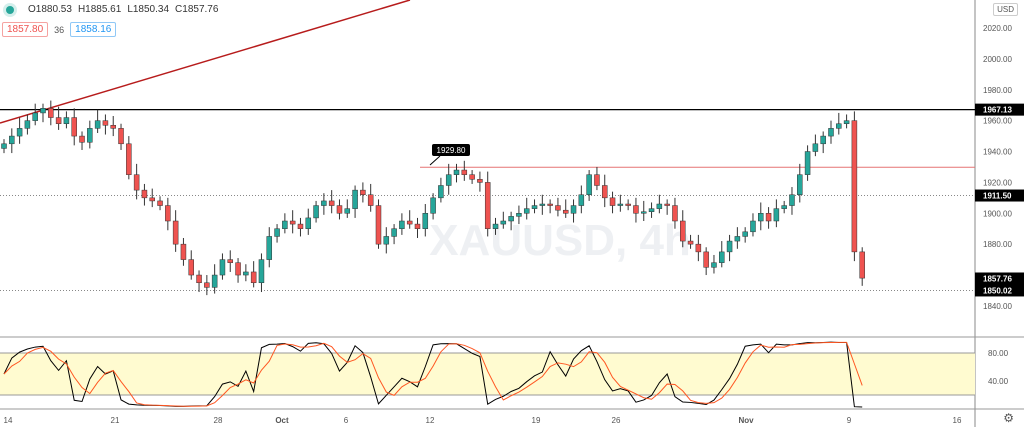  Describe the element at coordinates (997, 182) in the screenshot. I see `price-tick: 1920.00` at that location.